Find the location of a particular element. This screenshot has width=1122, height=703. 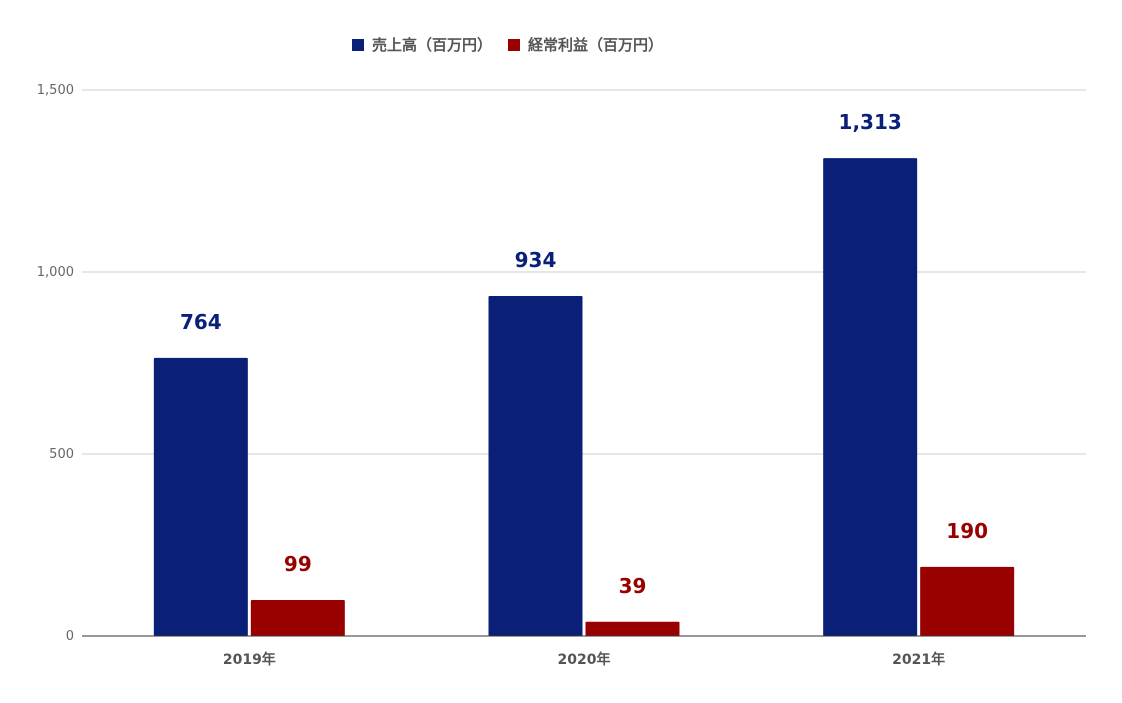

x-tick-label: 2020年 is located at coordinates (584, 659).